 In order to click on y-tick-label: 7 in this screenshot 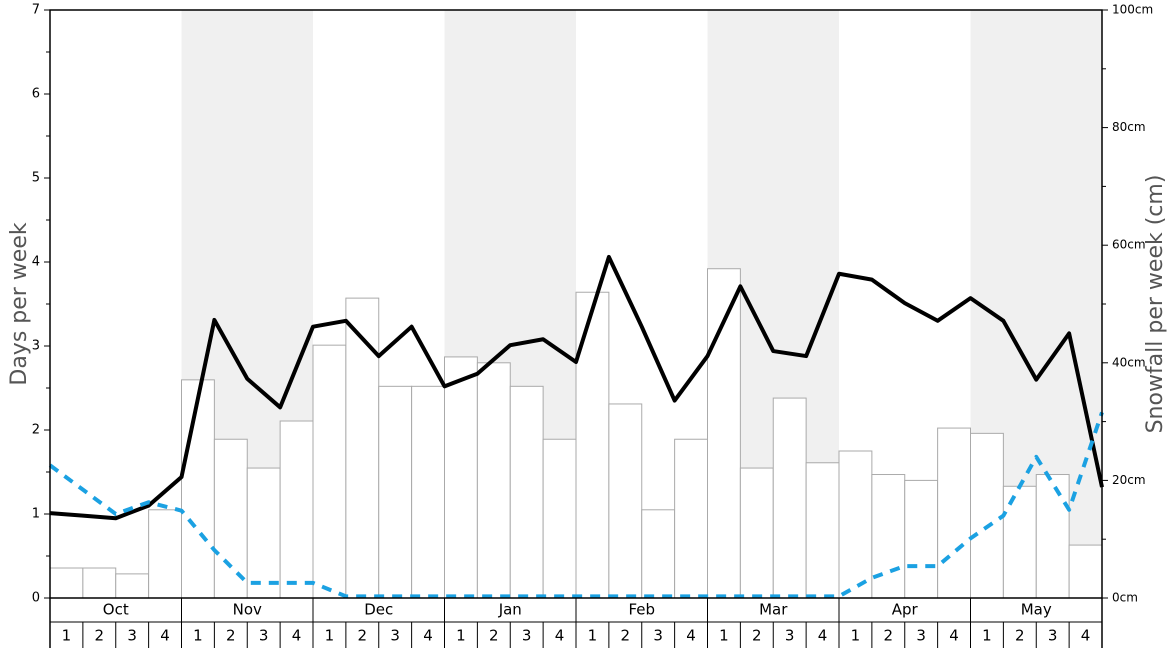, I will do `click(36, 10)`.